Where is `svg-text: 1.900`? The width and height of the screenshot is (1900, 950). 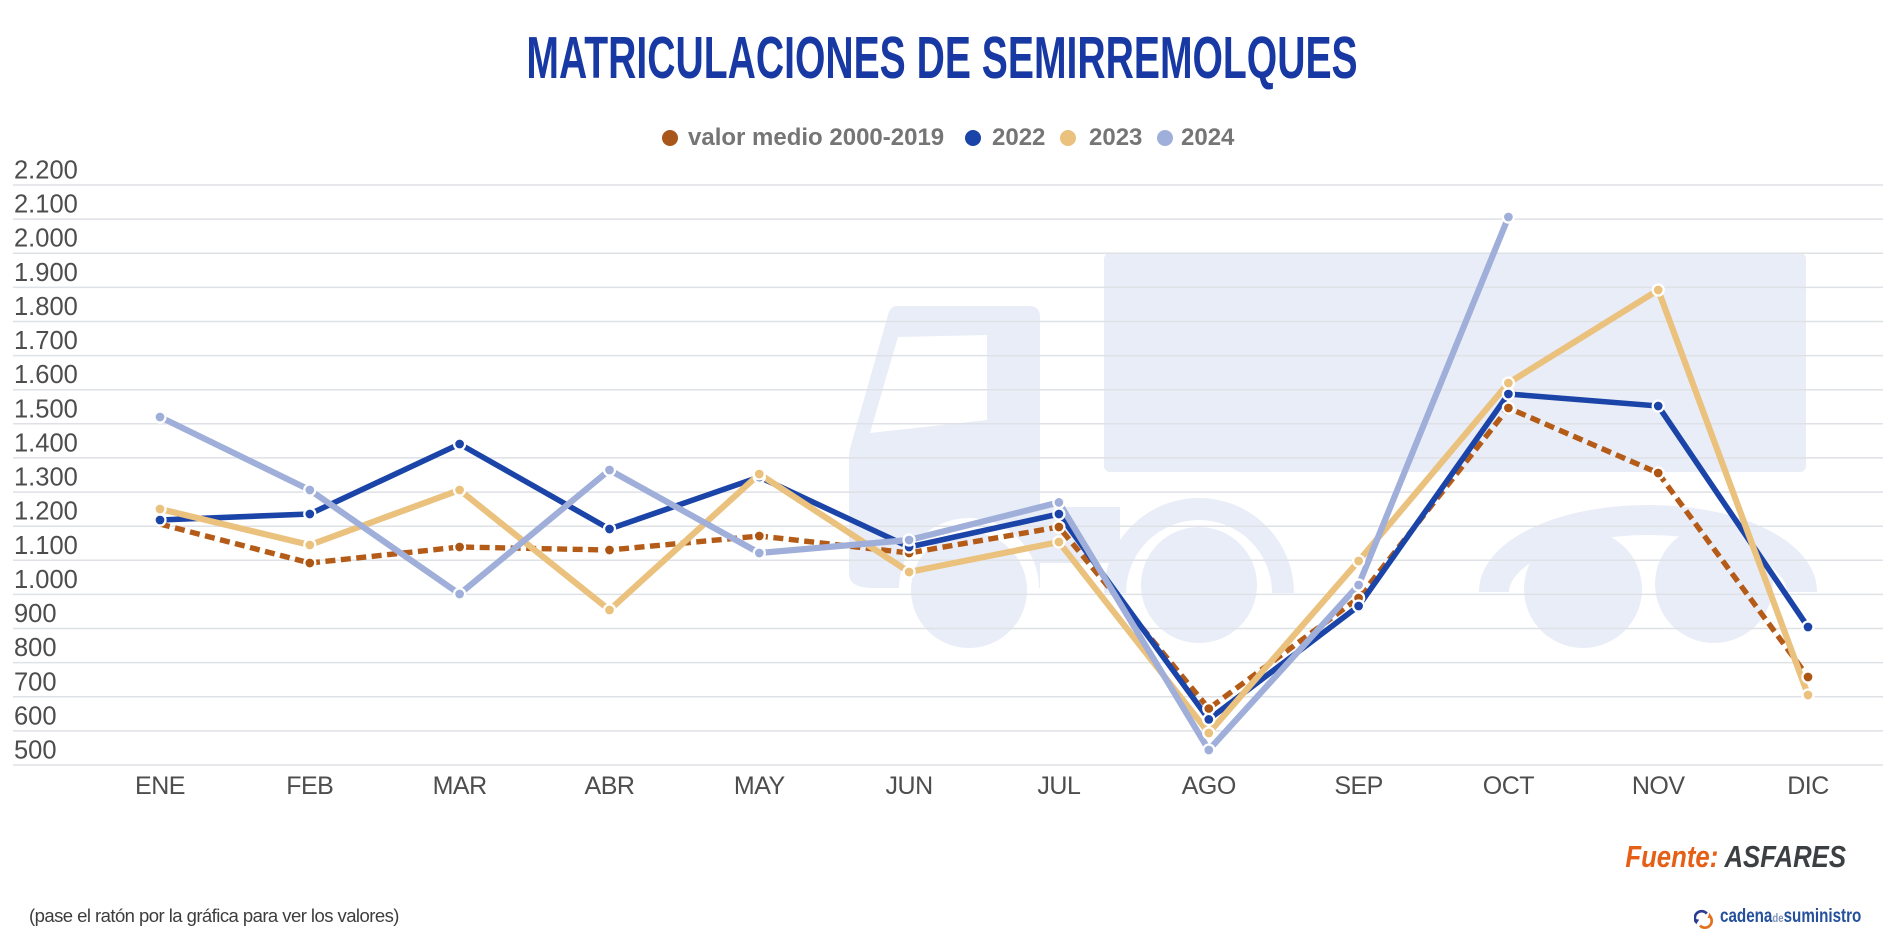 svg-text: 1.900 is located at coordinates (46, 273).